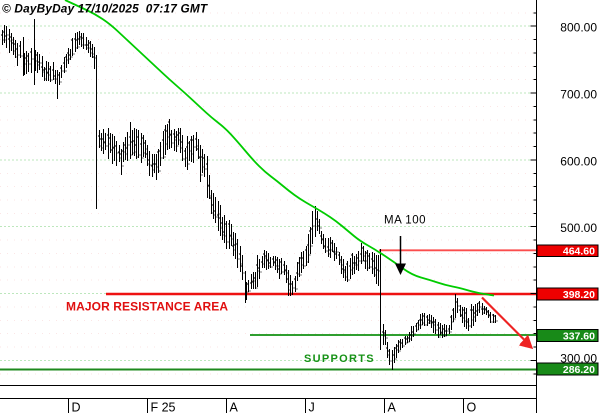  What do you see at coordinates (472, 406) in the screenshot?
I see `svg-text: O` at bounding box center [472, 406].